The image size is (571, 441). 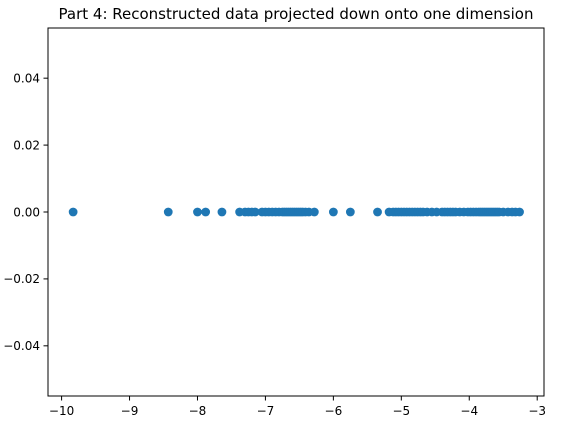 What do you see at coordinates (130, 411) in the screenshot?
I see `x-tick-label: −9` at bounding box center [130, 411].